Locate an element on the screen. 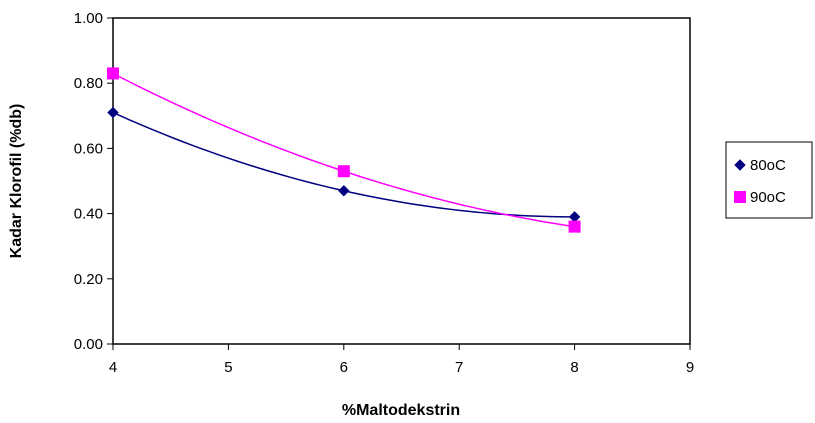 The image size is (815, 423). y-axis: 0.00 0.20 0.40 0.60 0.80 1.00 is located at coordinates (93, 181).